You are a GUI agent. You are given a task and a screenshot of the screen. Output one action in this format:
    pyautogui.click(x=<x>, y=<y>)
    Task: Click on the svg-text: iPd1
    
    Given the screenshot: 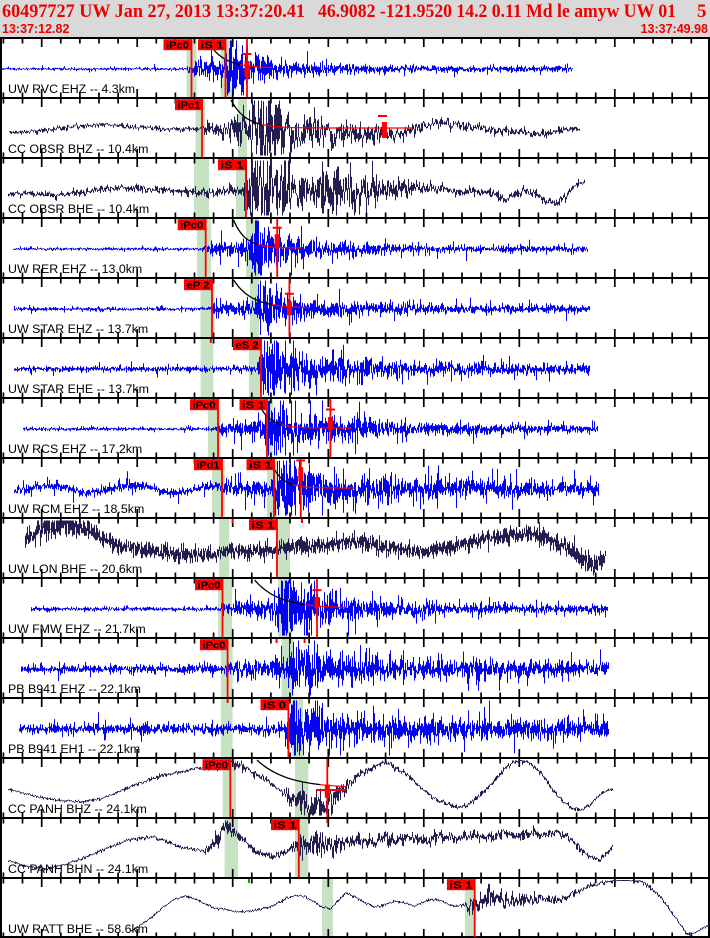 What is the action you would take?
    pyautogui.click(x=208, y=465)
    